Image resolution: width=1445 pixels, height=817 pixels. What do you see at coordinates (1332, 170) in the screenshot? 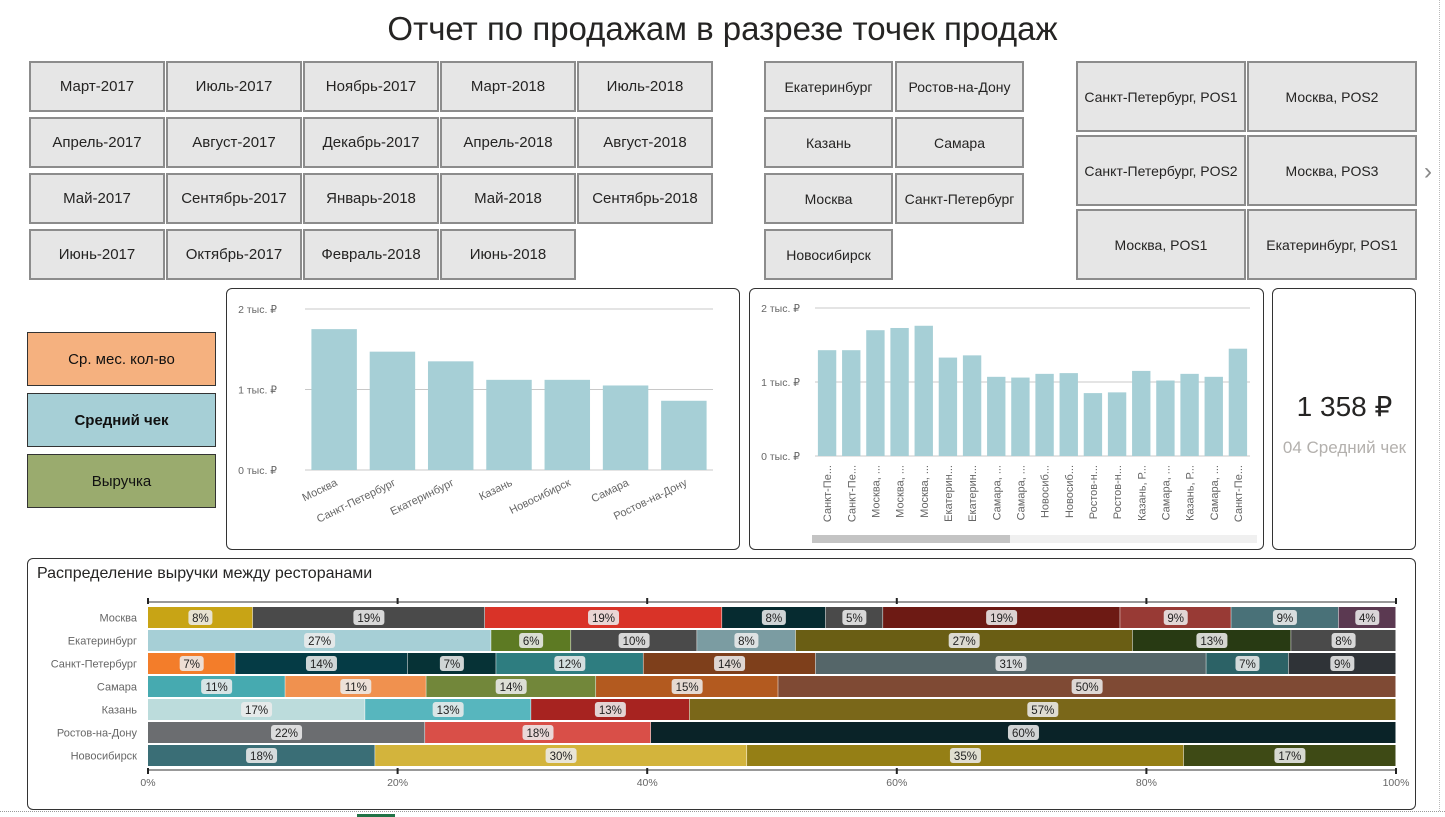
I see `pos-button: Москва, POS3` at bounding box center [1332, 170].